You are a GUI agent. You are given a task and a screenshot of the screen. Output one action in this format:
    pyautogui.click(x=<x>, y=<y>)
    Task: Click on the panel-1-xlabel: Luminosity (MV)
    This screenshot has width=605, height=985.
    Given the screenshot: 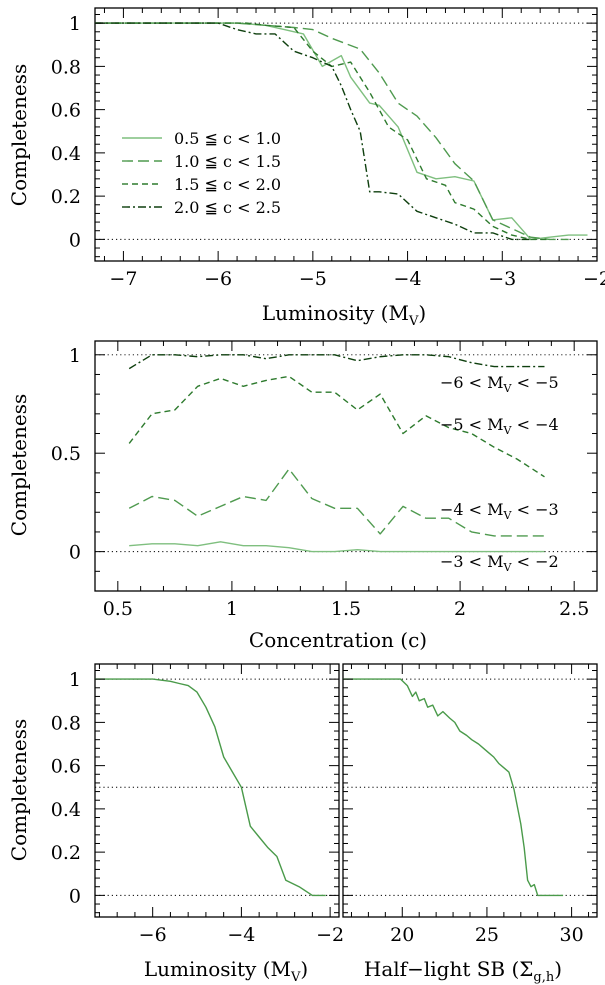 What is the action you would take?
    pyautogui.click(x=344, y=315)
    